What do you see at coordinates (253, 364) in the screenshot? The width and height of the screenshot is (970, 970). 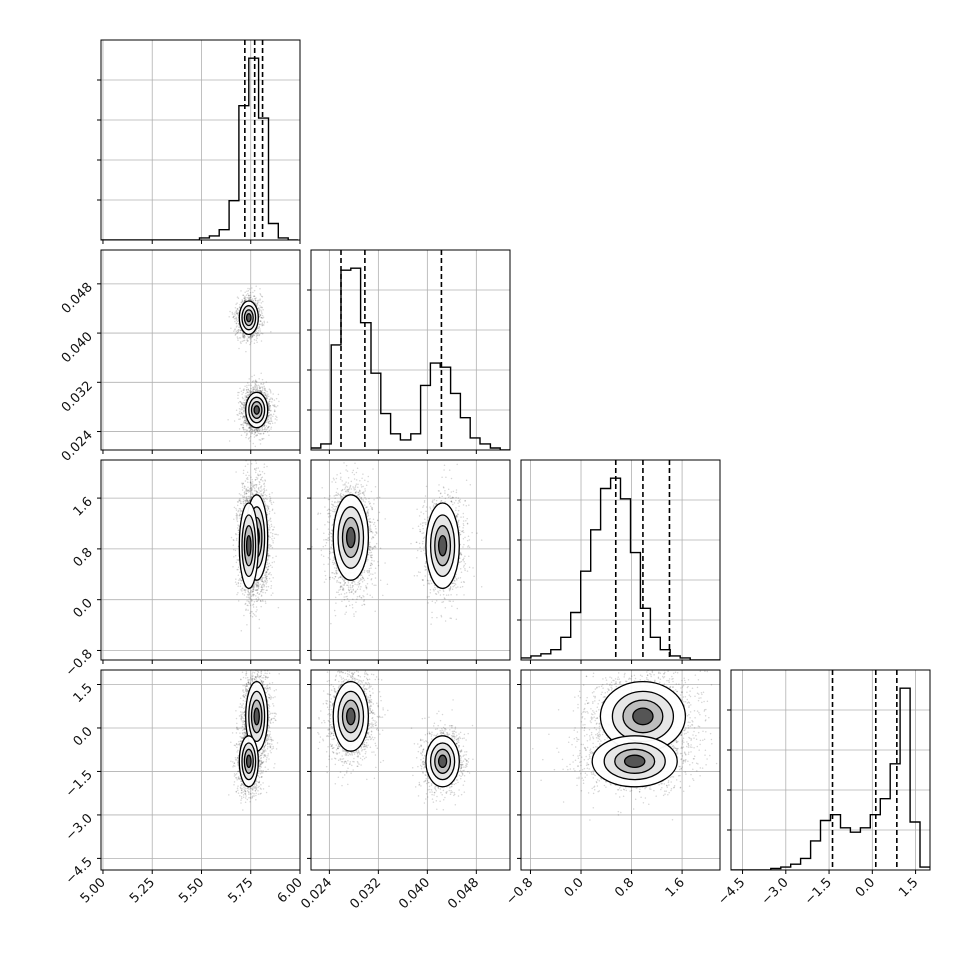 I see `density-contours` at bounding box center [253, 364].